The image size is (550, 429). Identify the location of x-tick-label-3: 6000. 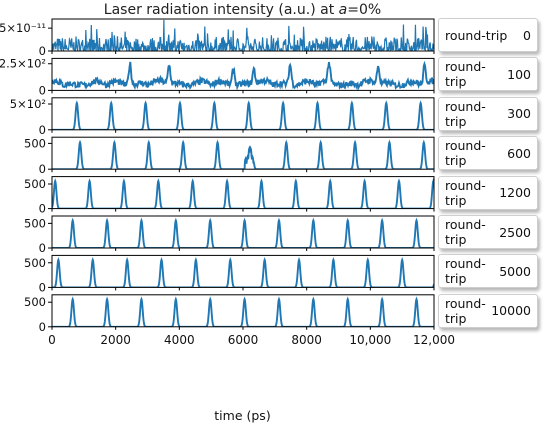
(243, 340).